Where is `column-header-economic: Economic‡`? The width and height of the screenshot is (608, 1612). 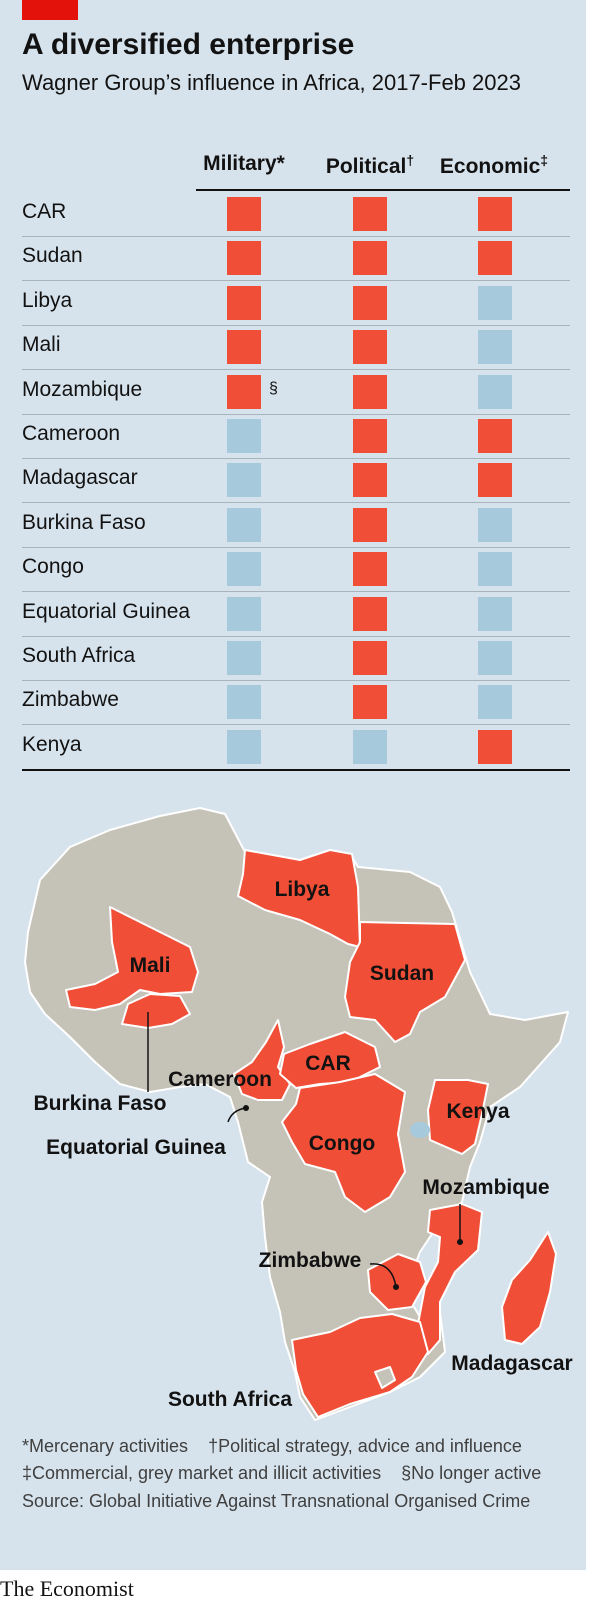
column-header-economic: Economic‡ is located at coordinates (494, 165).